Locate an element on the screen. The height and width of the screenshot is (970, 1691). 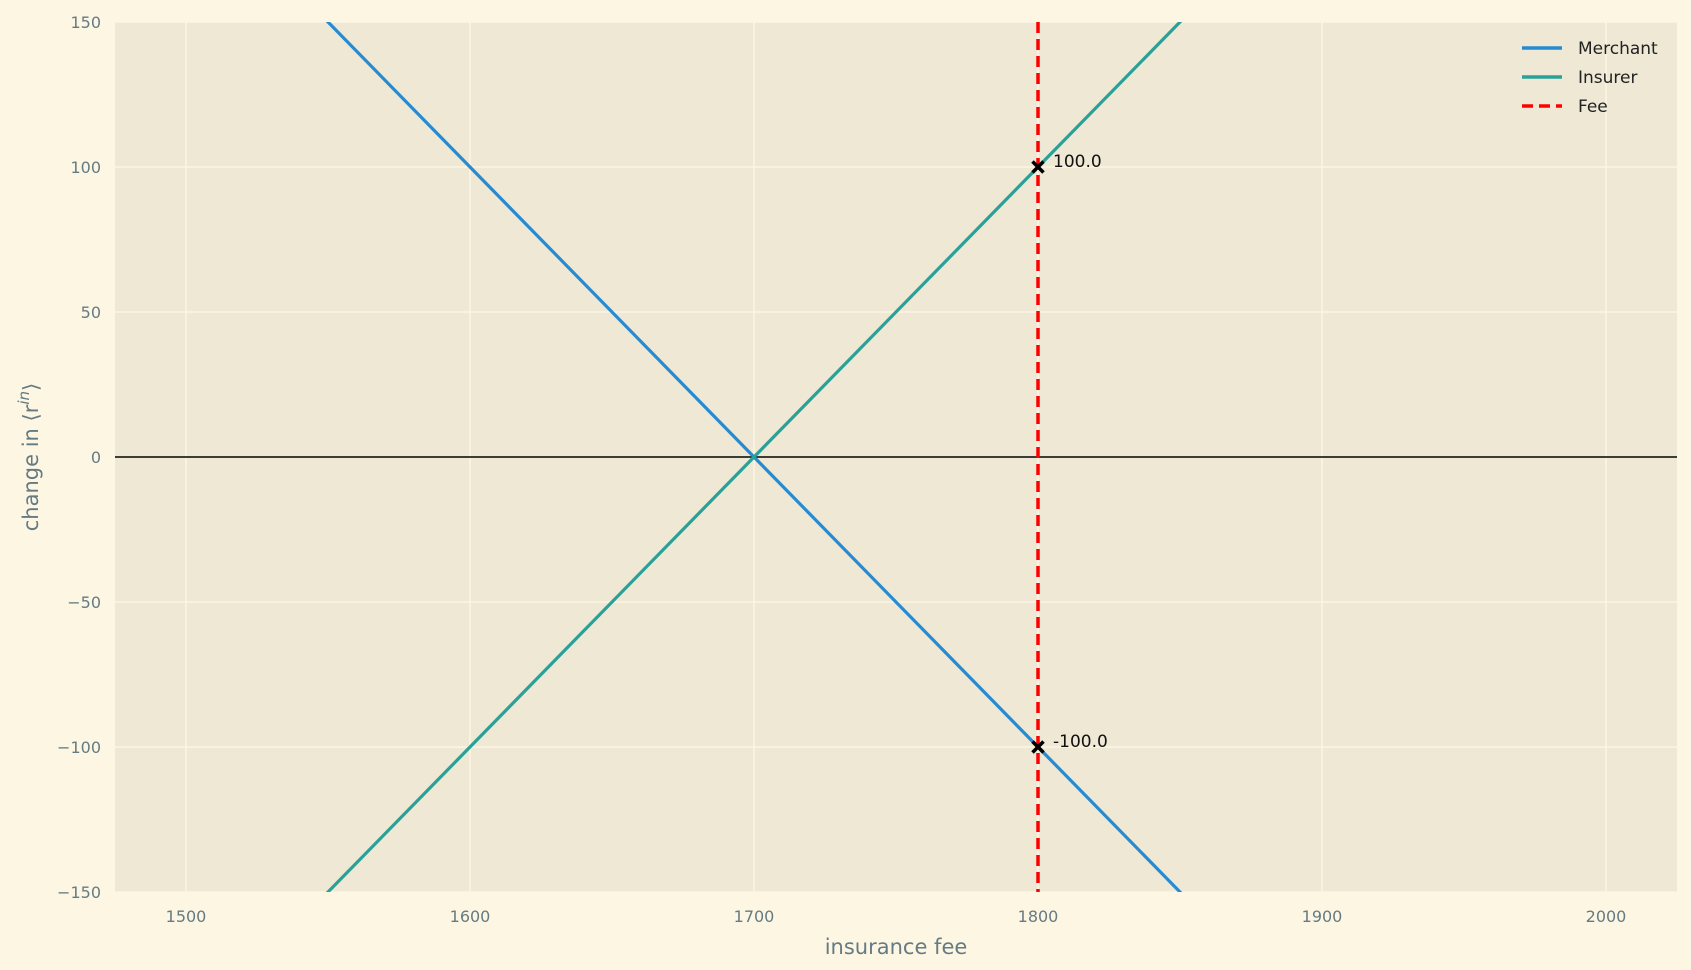
x-tick-label: 1700 is located at coordinates (754, 916).